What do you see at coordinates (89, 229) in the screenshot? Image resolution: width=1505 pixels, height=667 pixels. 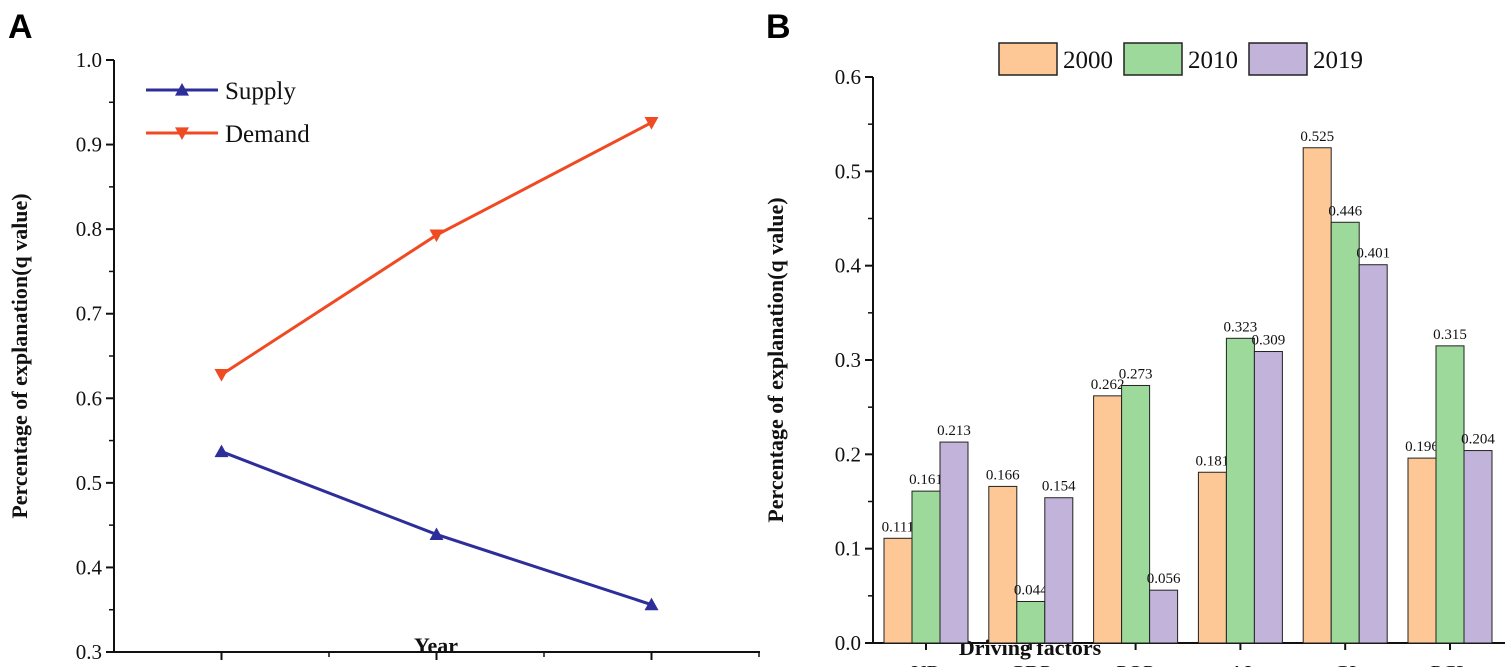 I see `y-tick-label-a: 0.8` at bounding box center [89, 229].